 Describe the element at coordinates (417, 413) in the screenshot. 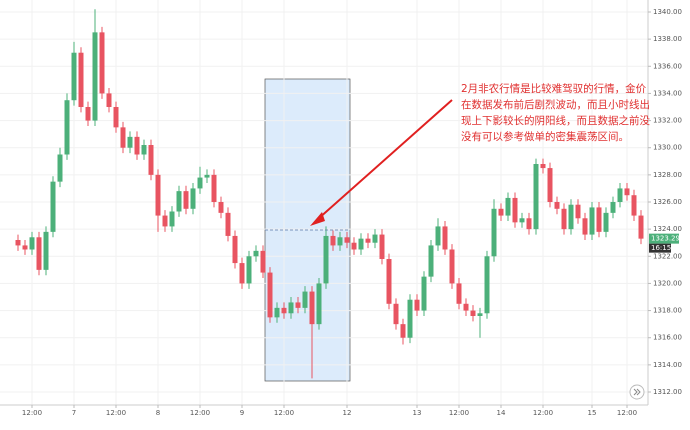

I see `x-tick-label: 13` at that location.